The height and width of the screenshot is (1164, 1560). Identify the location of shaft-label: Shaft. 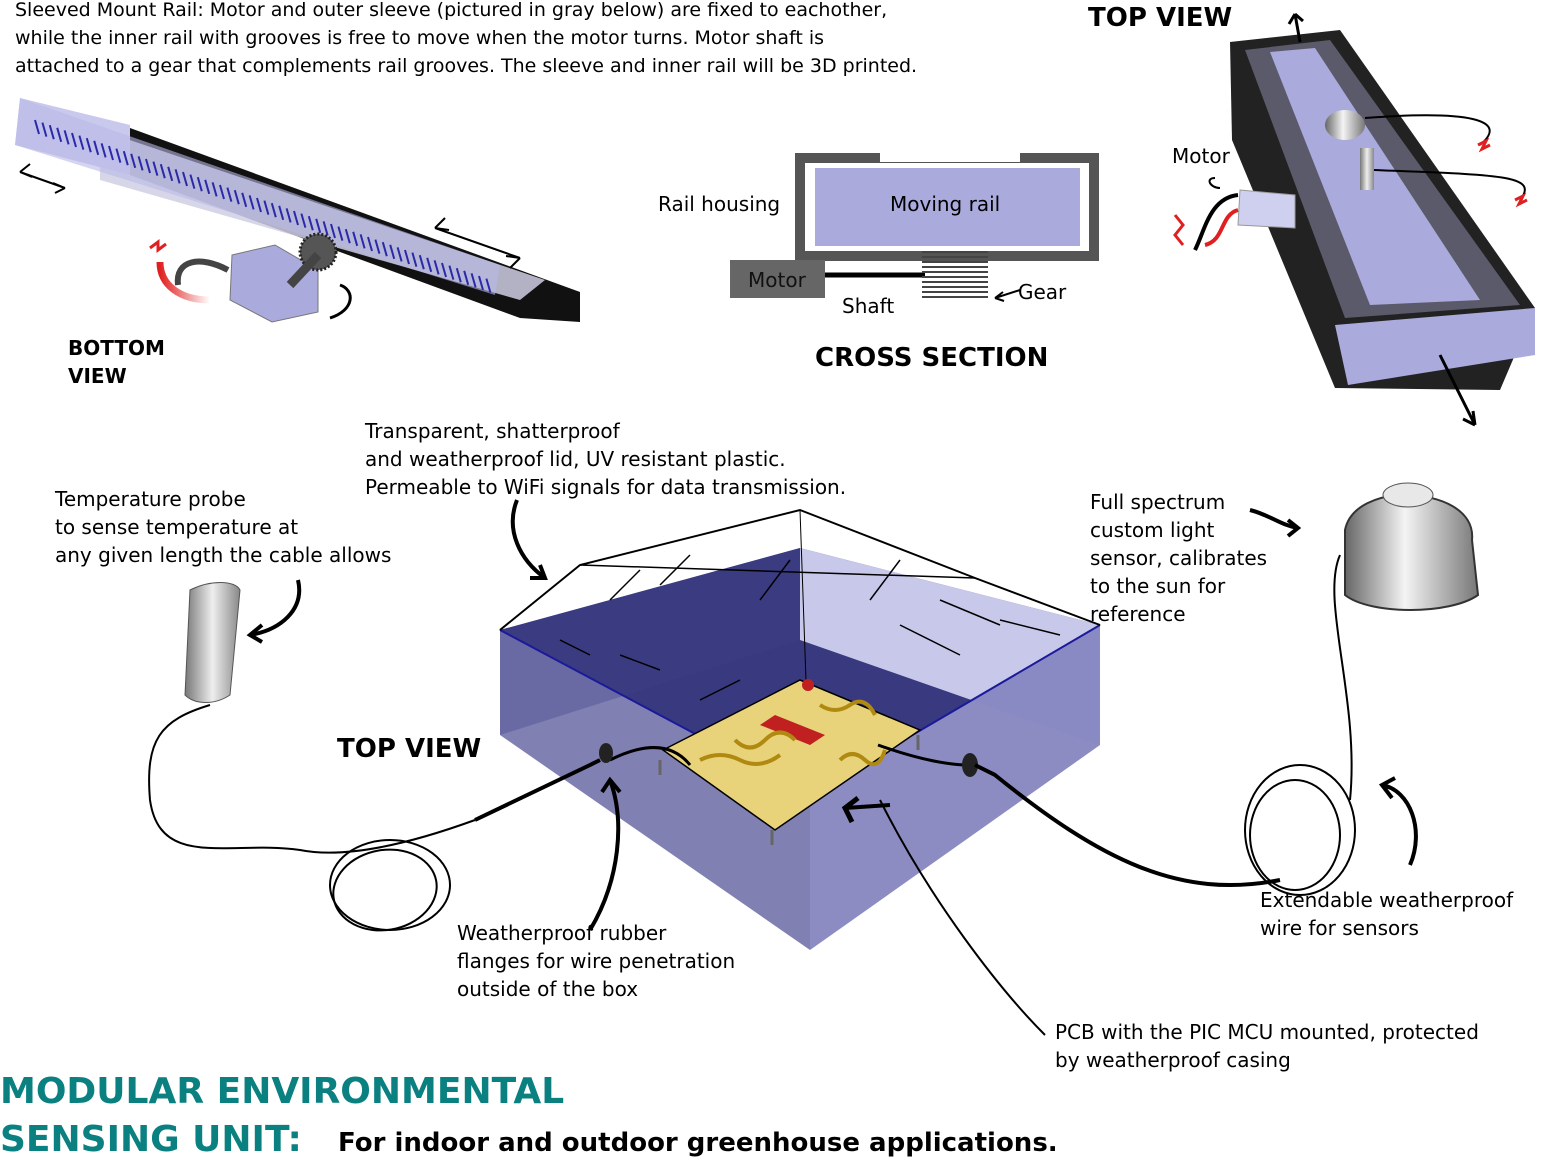
(868, 306).